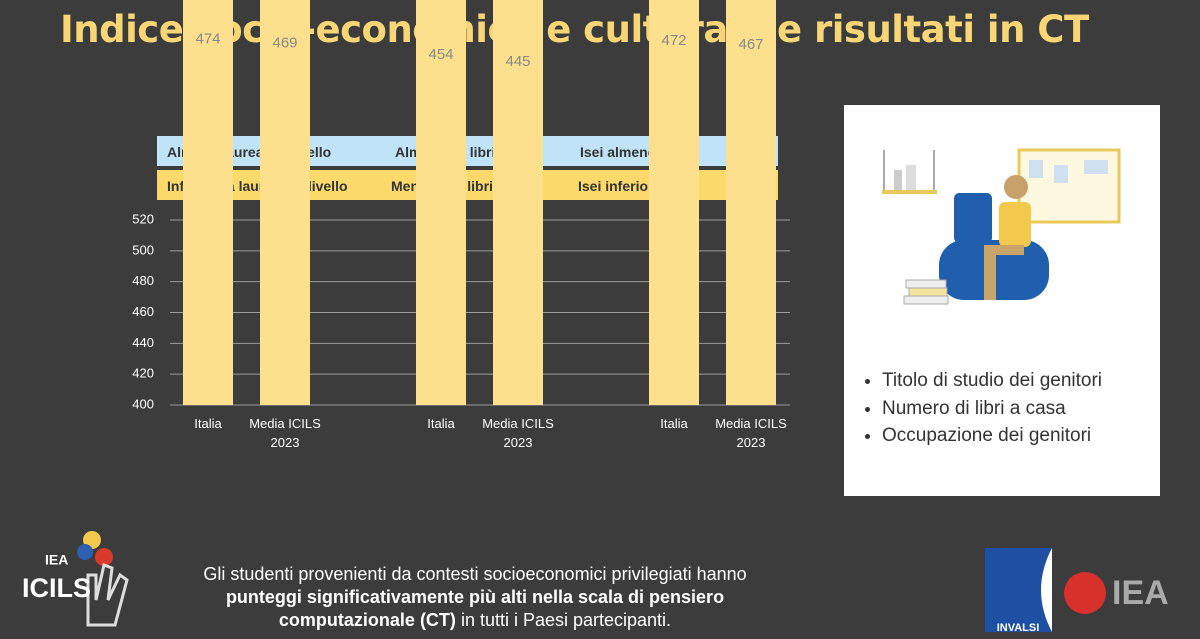 Image resolution: width=1200 pixels, height=639 pixels. I want to click on y-tick-label: 460, so click(143, 311).